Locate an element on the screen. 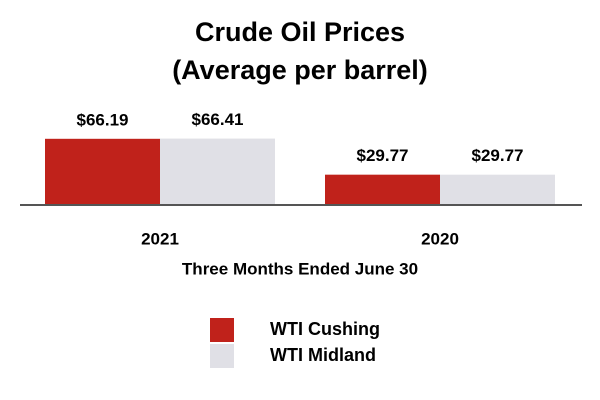  legend-label: WTI Cushing is located at coordinates (325, 329).